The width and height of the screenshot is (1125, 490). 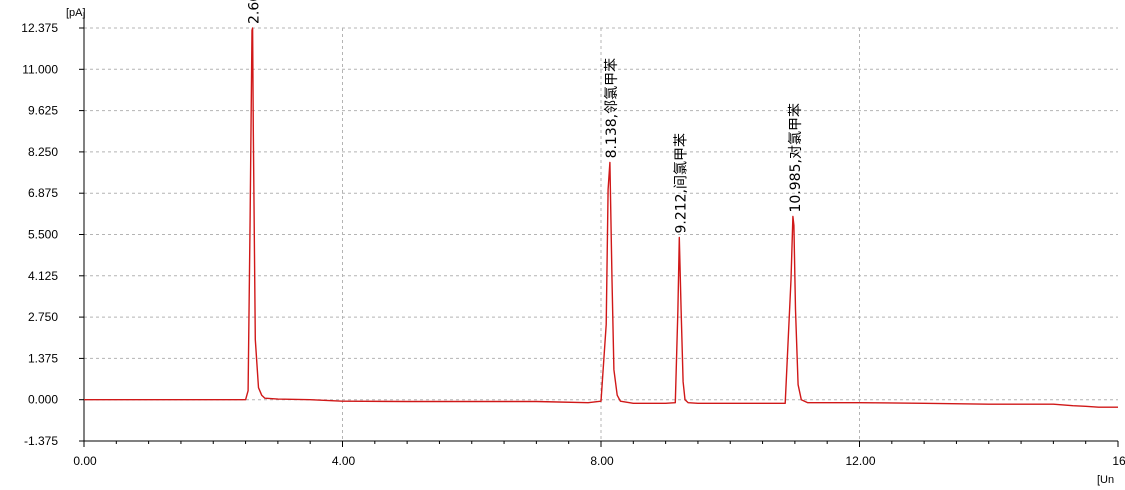 What do you see at coordinates (76, 13) in the screenshot?
I see `y-axis-unit-label: [pA]` at bounding box center [76, 13].